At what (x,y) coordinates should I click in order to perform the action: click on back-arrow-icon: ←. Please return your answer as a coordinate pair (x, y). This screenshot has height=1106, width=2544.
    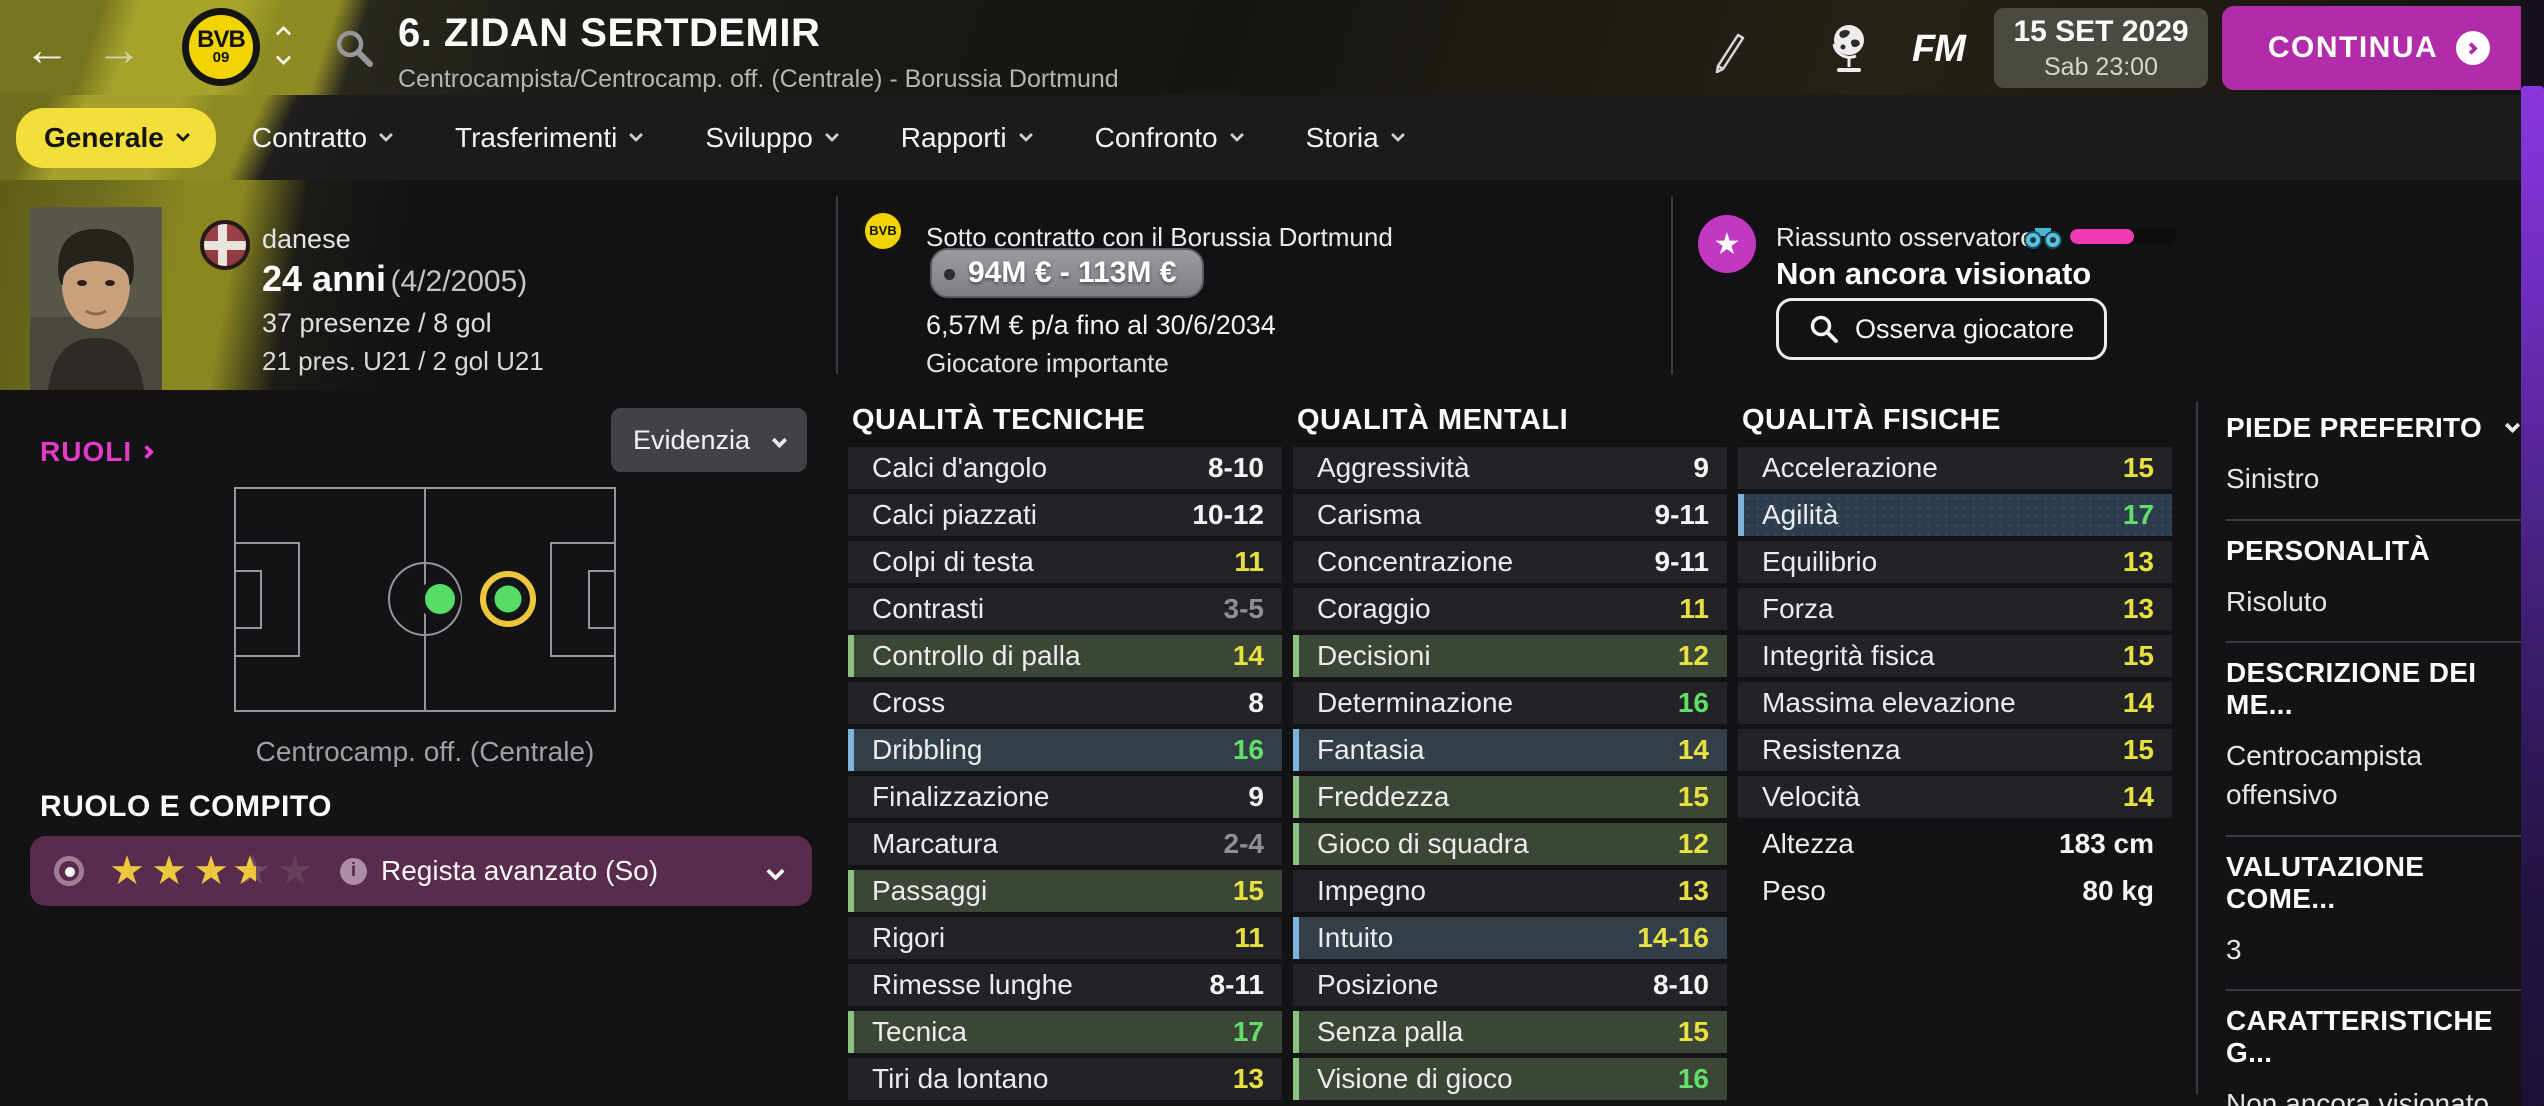
    Looking at the image, I should click on (47, 49).